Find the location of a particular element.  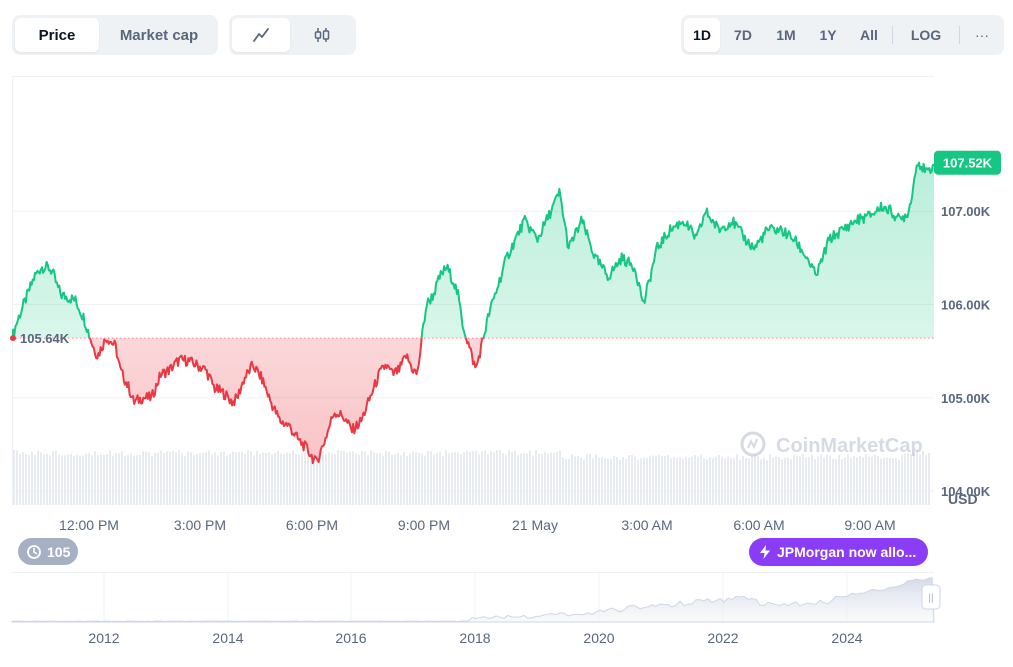

range-toolbar: 1D 7D 1M 1Y All LOG ··· is located at coordinates (842, 35).